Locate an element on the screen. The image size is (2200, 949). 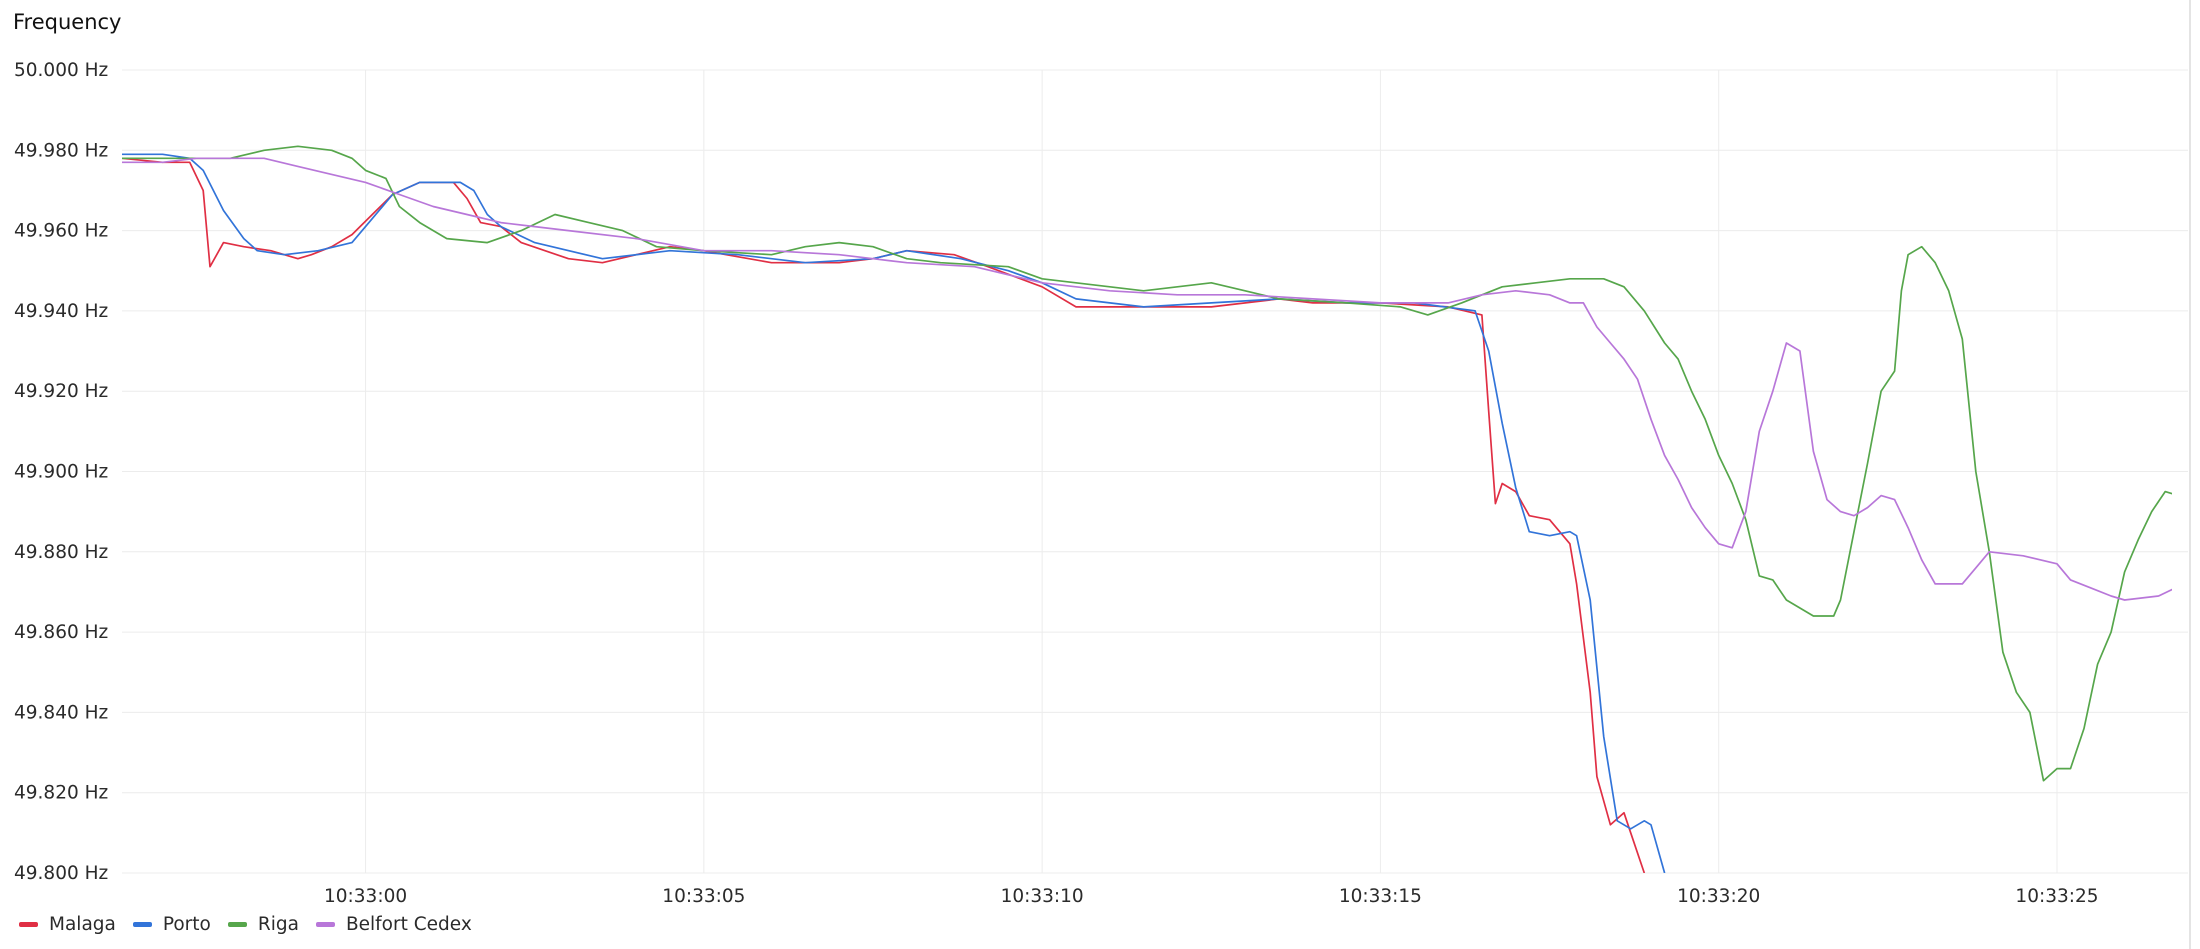
y-tick-label: 49.900 Hz is located at coordinates (61, 472).